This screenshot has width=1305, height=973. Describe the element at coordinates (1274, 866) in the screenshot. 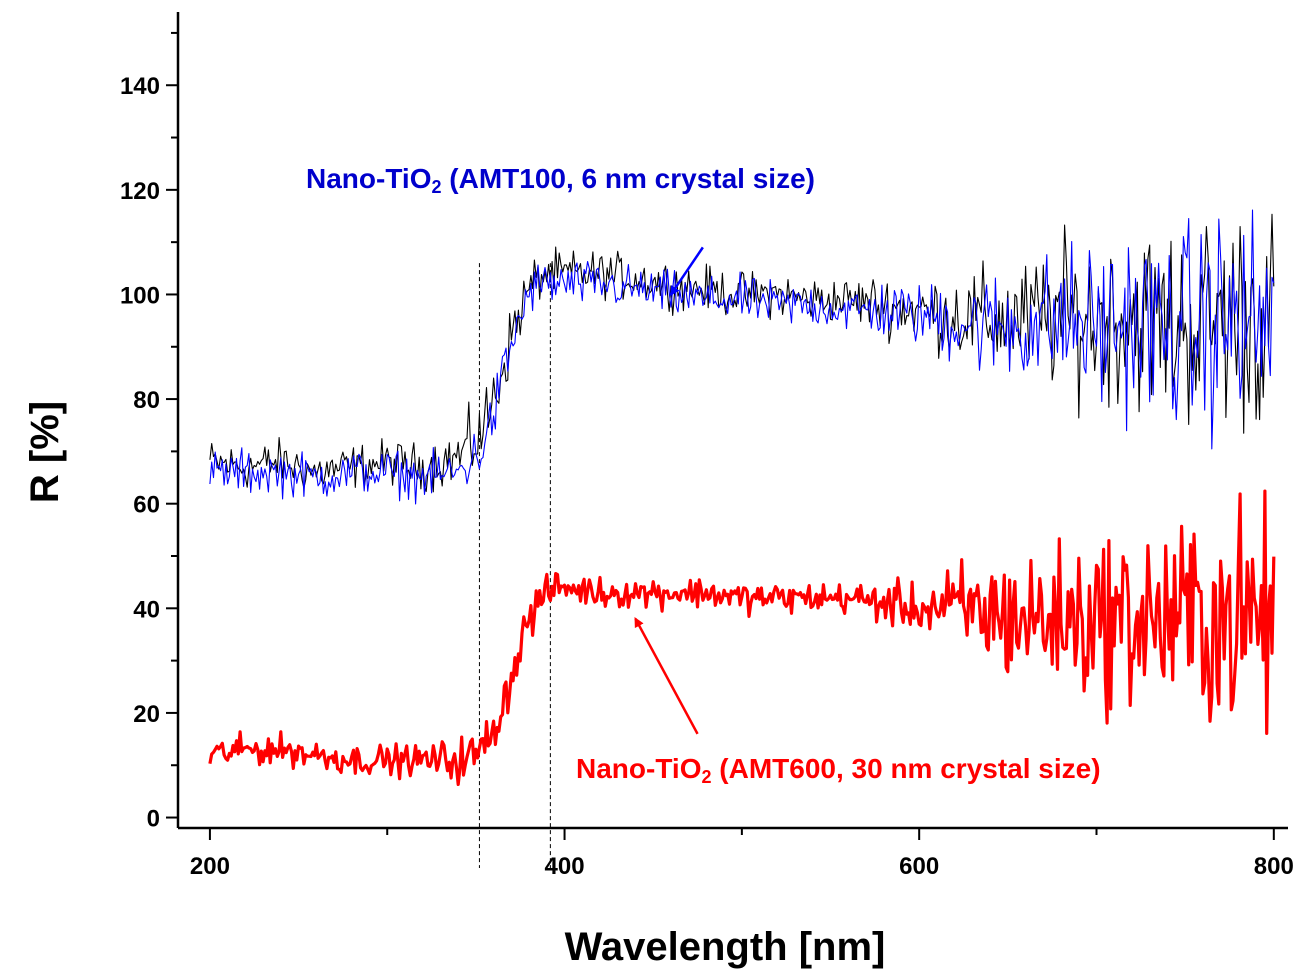

I see `x-tick-label: 800` at that location.